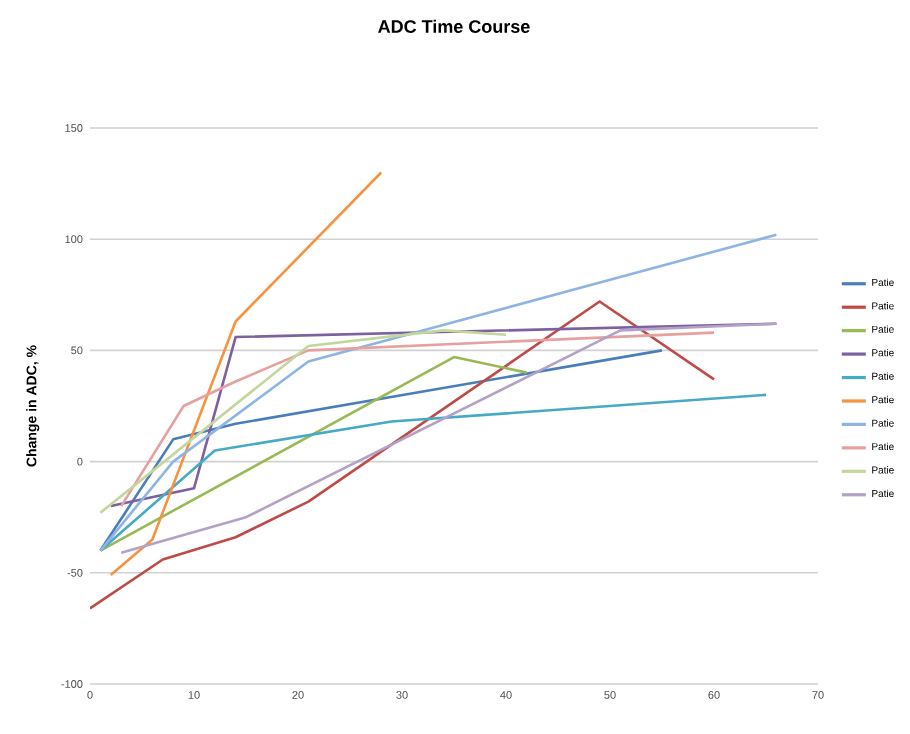 The image size is (910, 734). I want to click on chart-title: ADC Time Course, so click(454, 26).